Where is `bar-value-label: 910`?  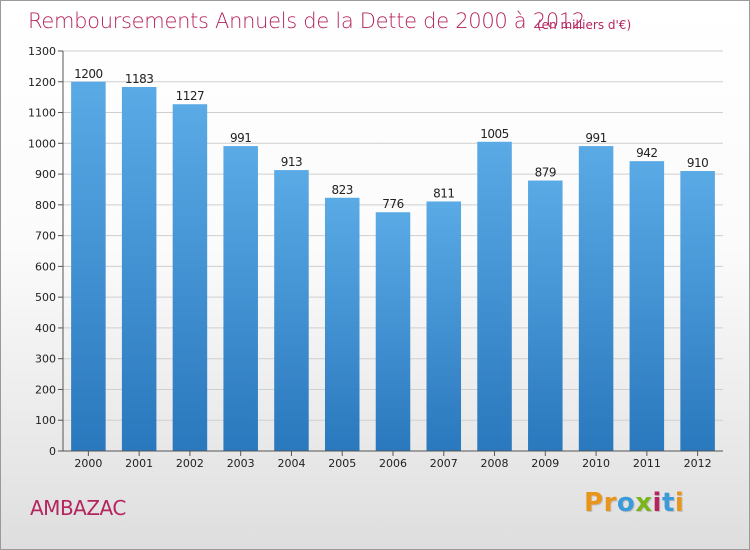 bar-value-label: 910 is located at coordinates (697, 163).